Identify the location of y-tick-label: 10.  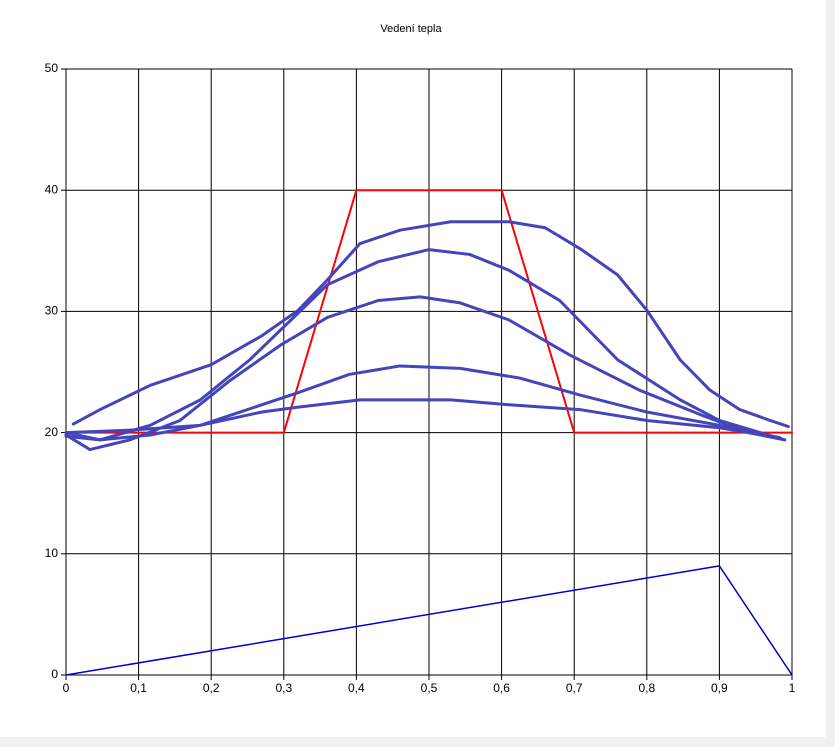
(52, 553).